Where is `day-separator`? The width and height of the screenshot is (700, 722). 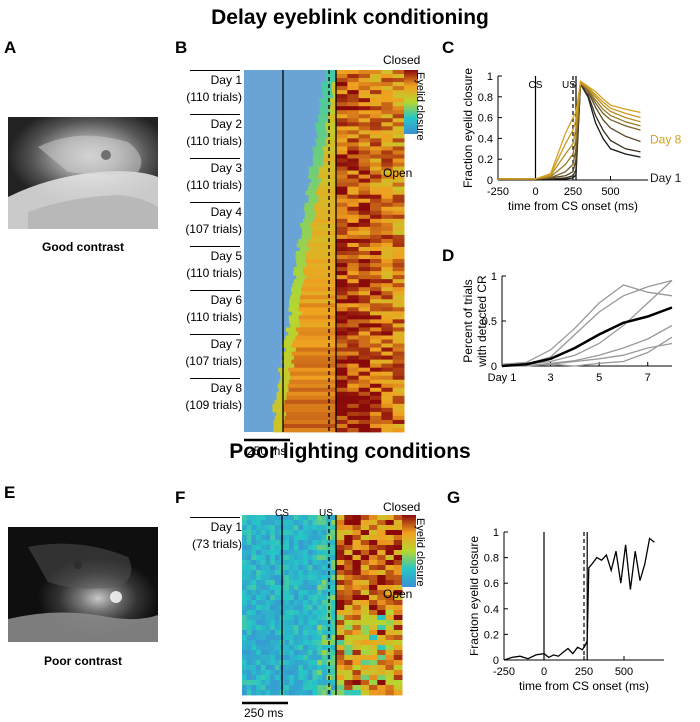 day-separator is located at coordinates (215, 70).